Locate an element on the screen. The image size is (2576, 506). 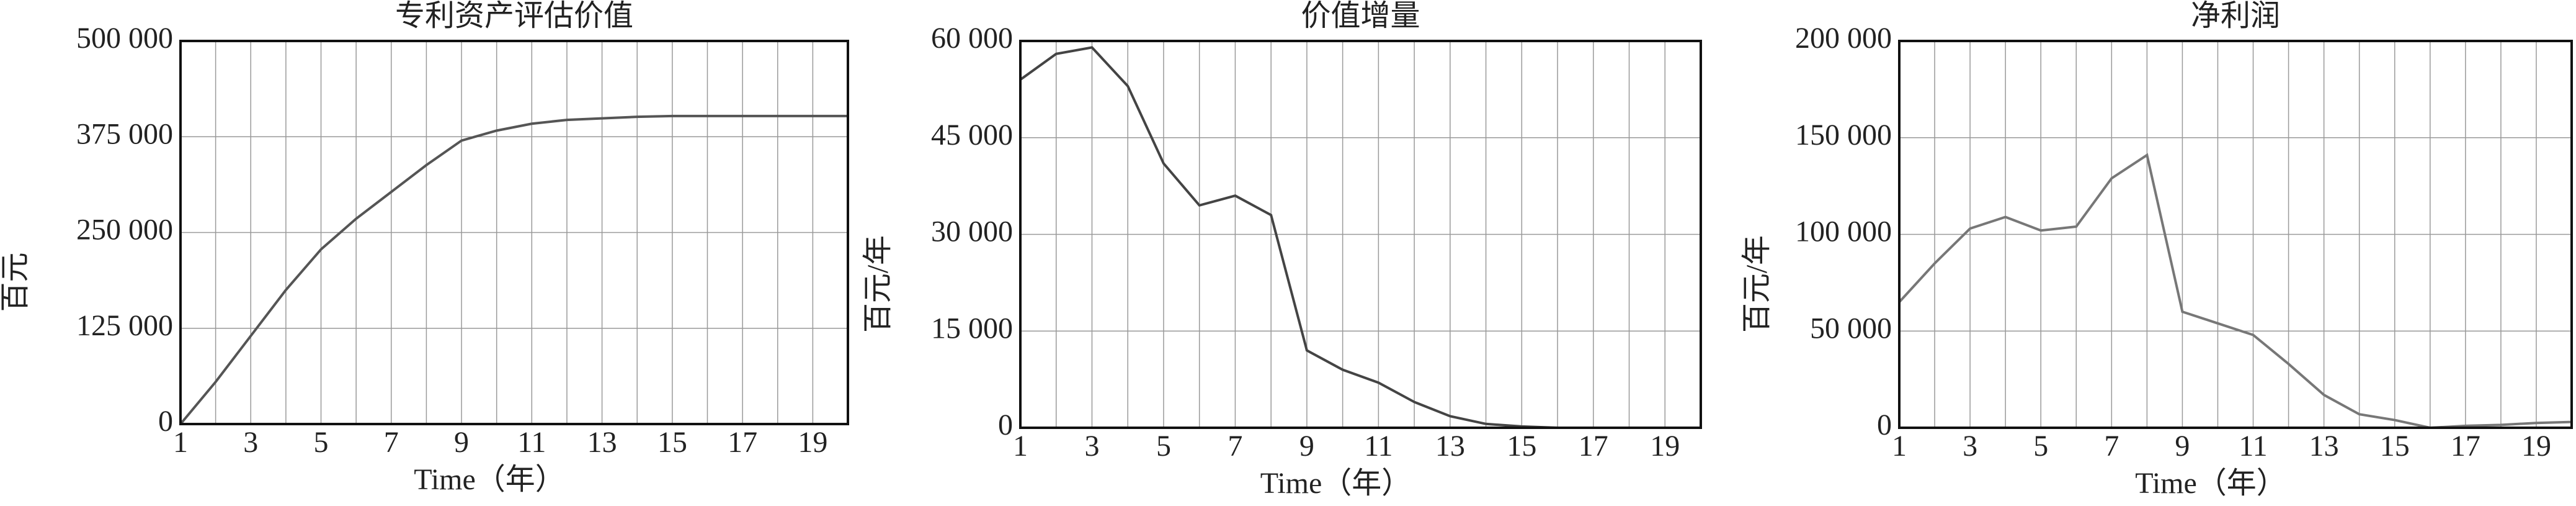
y-tick-label: 50 000 is located at coordinates (1851, 328).